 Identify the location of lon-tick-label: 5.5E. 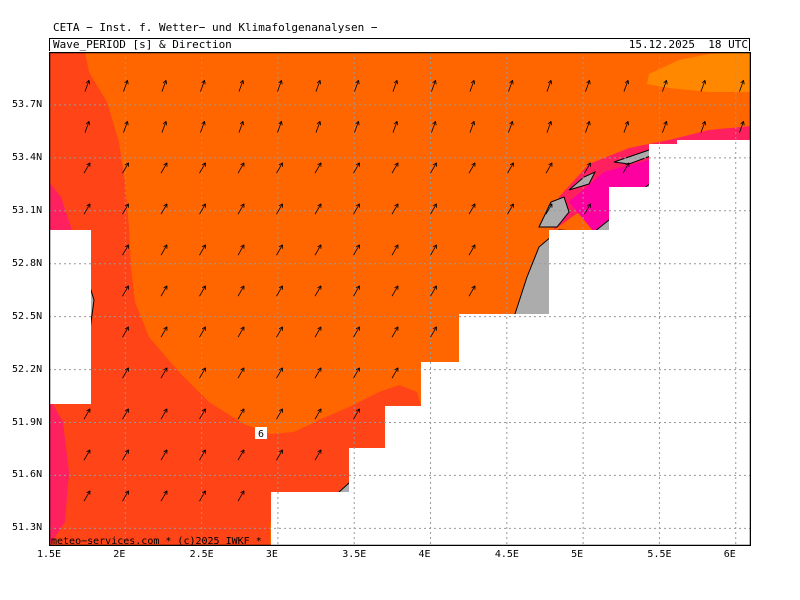
(659, 554).